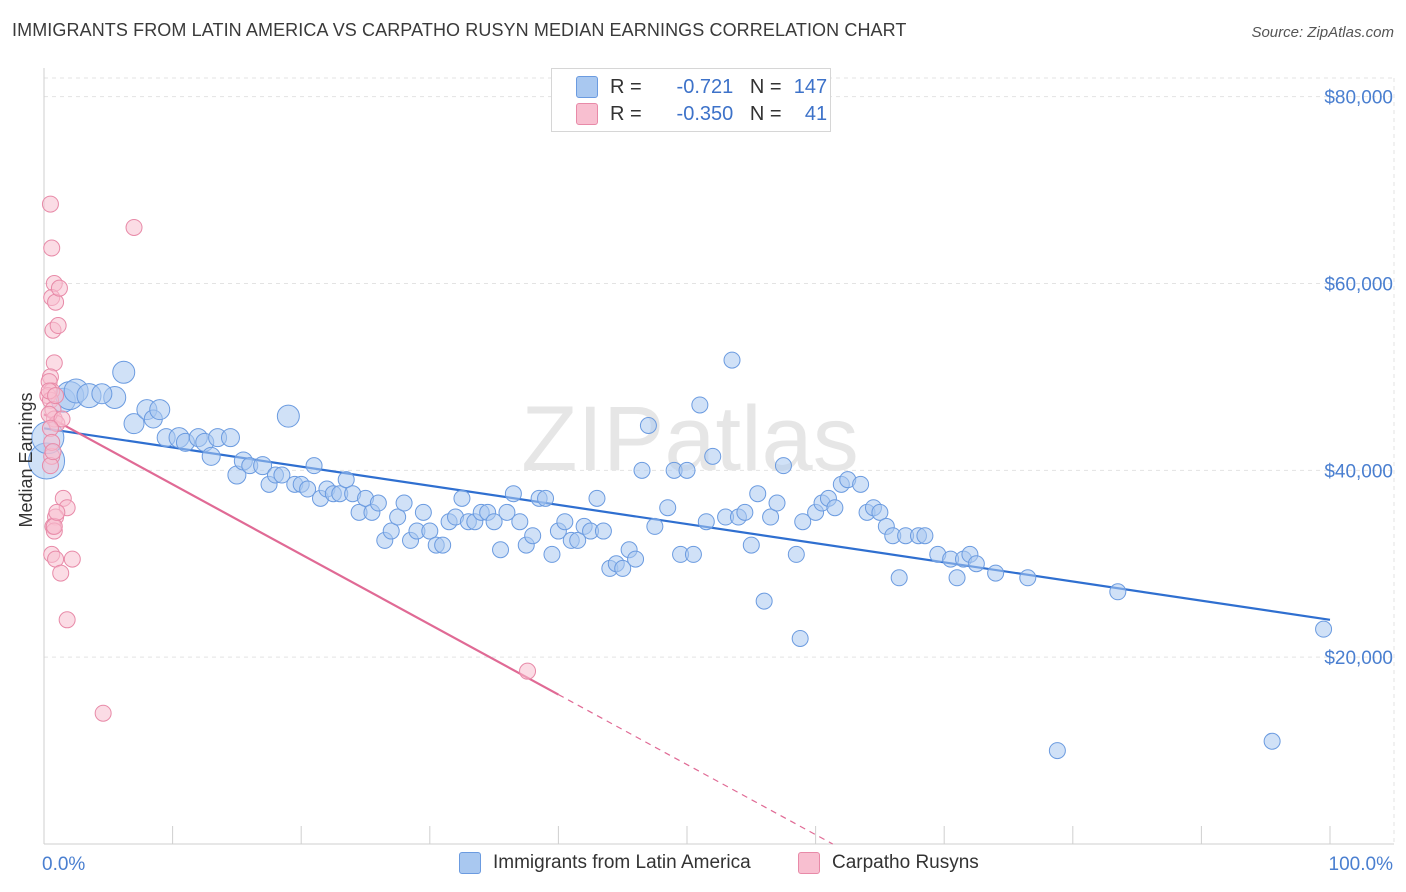 This screenshot has width=1406, height=892. I want to click on legend-n-value: 147, so click(810, 86).